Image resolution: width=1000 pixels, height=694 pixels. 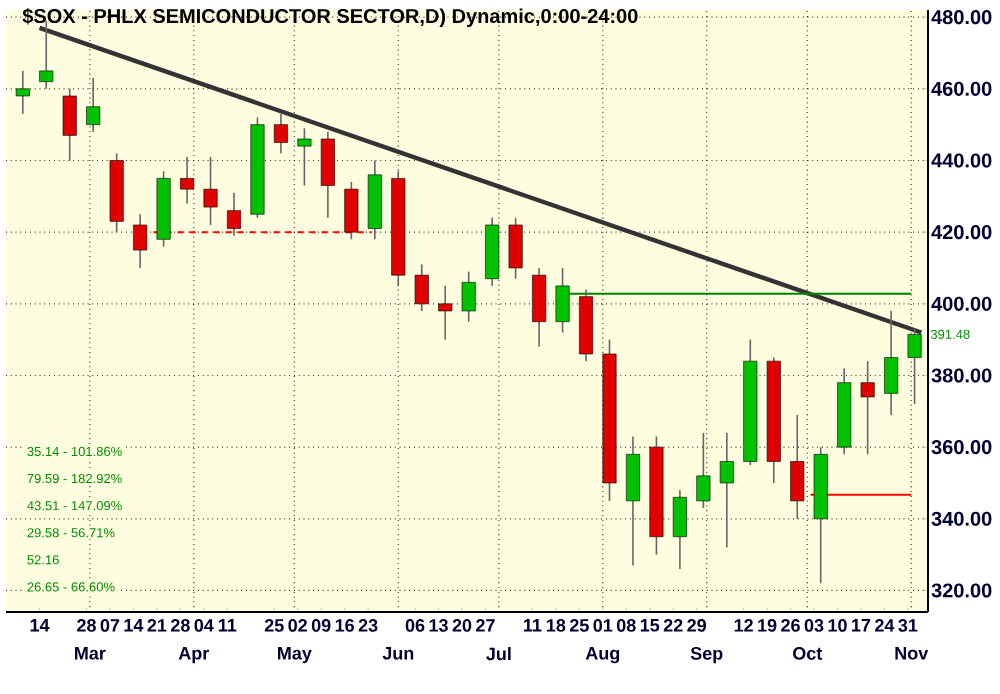 I want to click on x2-tick-label: Nov, so click(x=912, y=653).